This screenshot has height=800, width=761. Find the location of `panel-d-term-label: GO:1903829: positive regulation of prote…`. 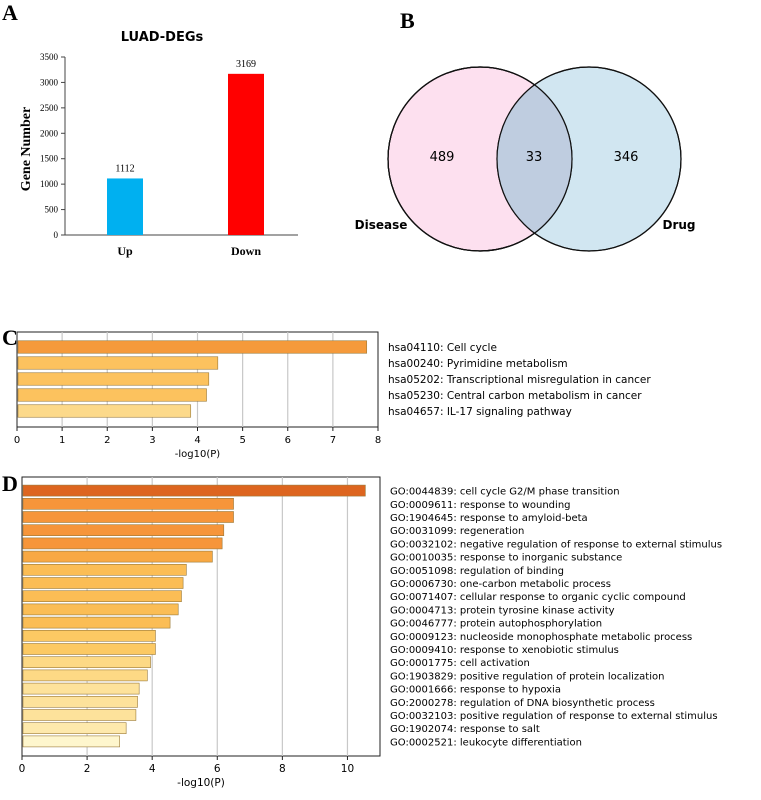

panel-d-term-label: GO:1903829: positive regulation of prote… is located at coordinates (527, 676).